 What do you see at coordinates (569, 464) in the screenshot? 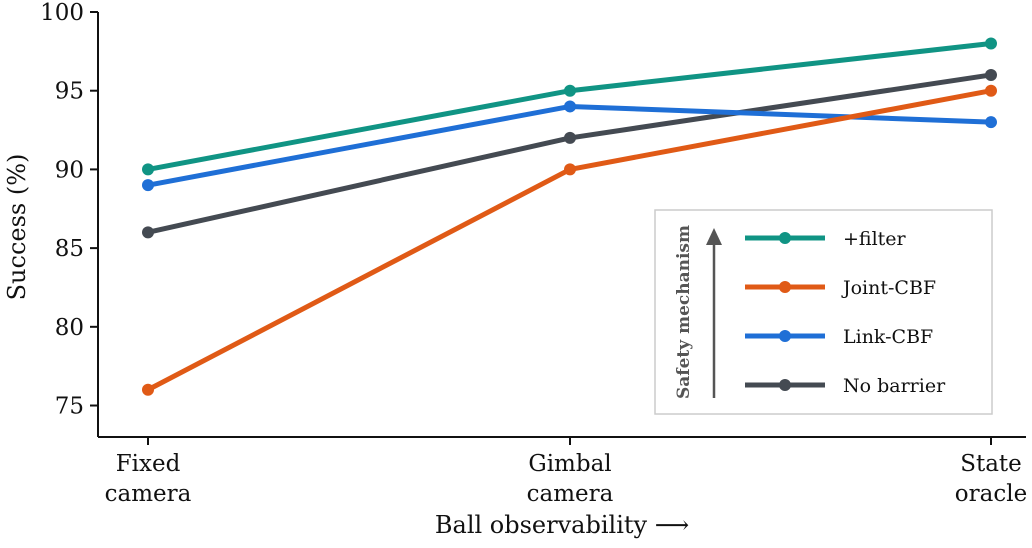
I see `x-tick-label: Gimbal` at bounding box center [569, 464].